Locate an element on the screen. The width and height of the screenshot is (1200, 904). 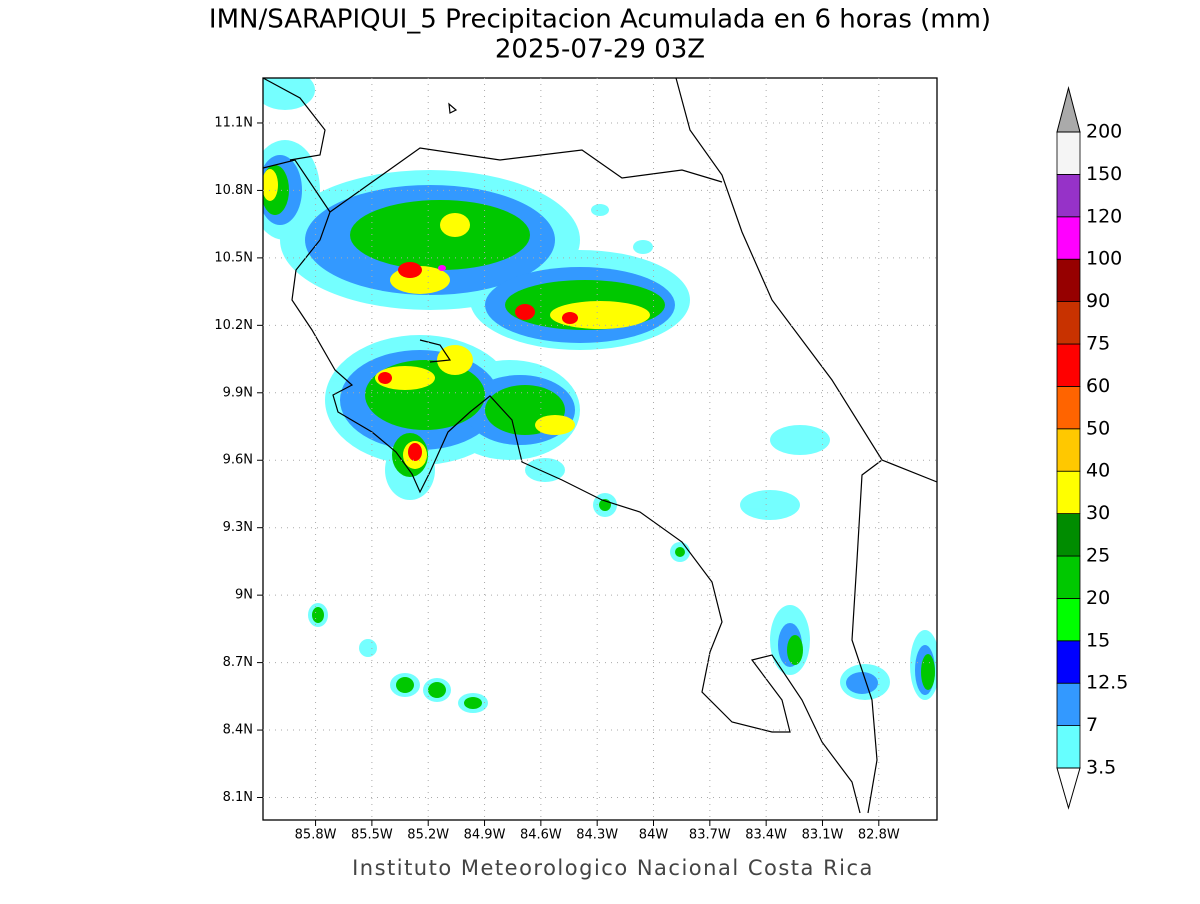
x-tick-label: 82.8W is located at coordinates (879, 835).